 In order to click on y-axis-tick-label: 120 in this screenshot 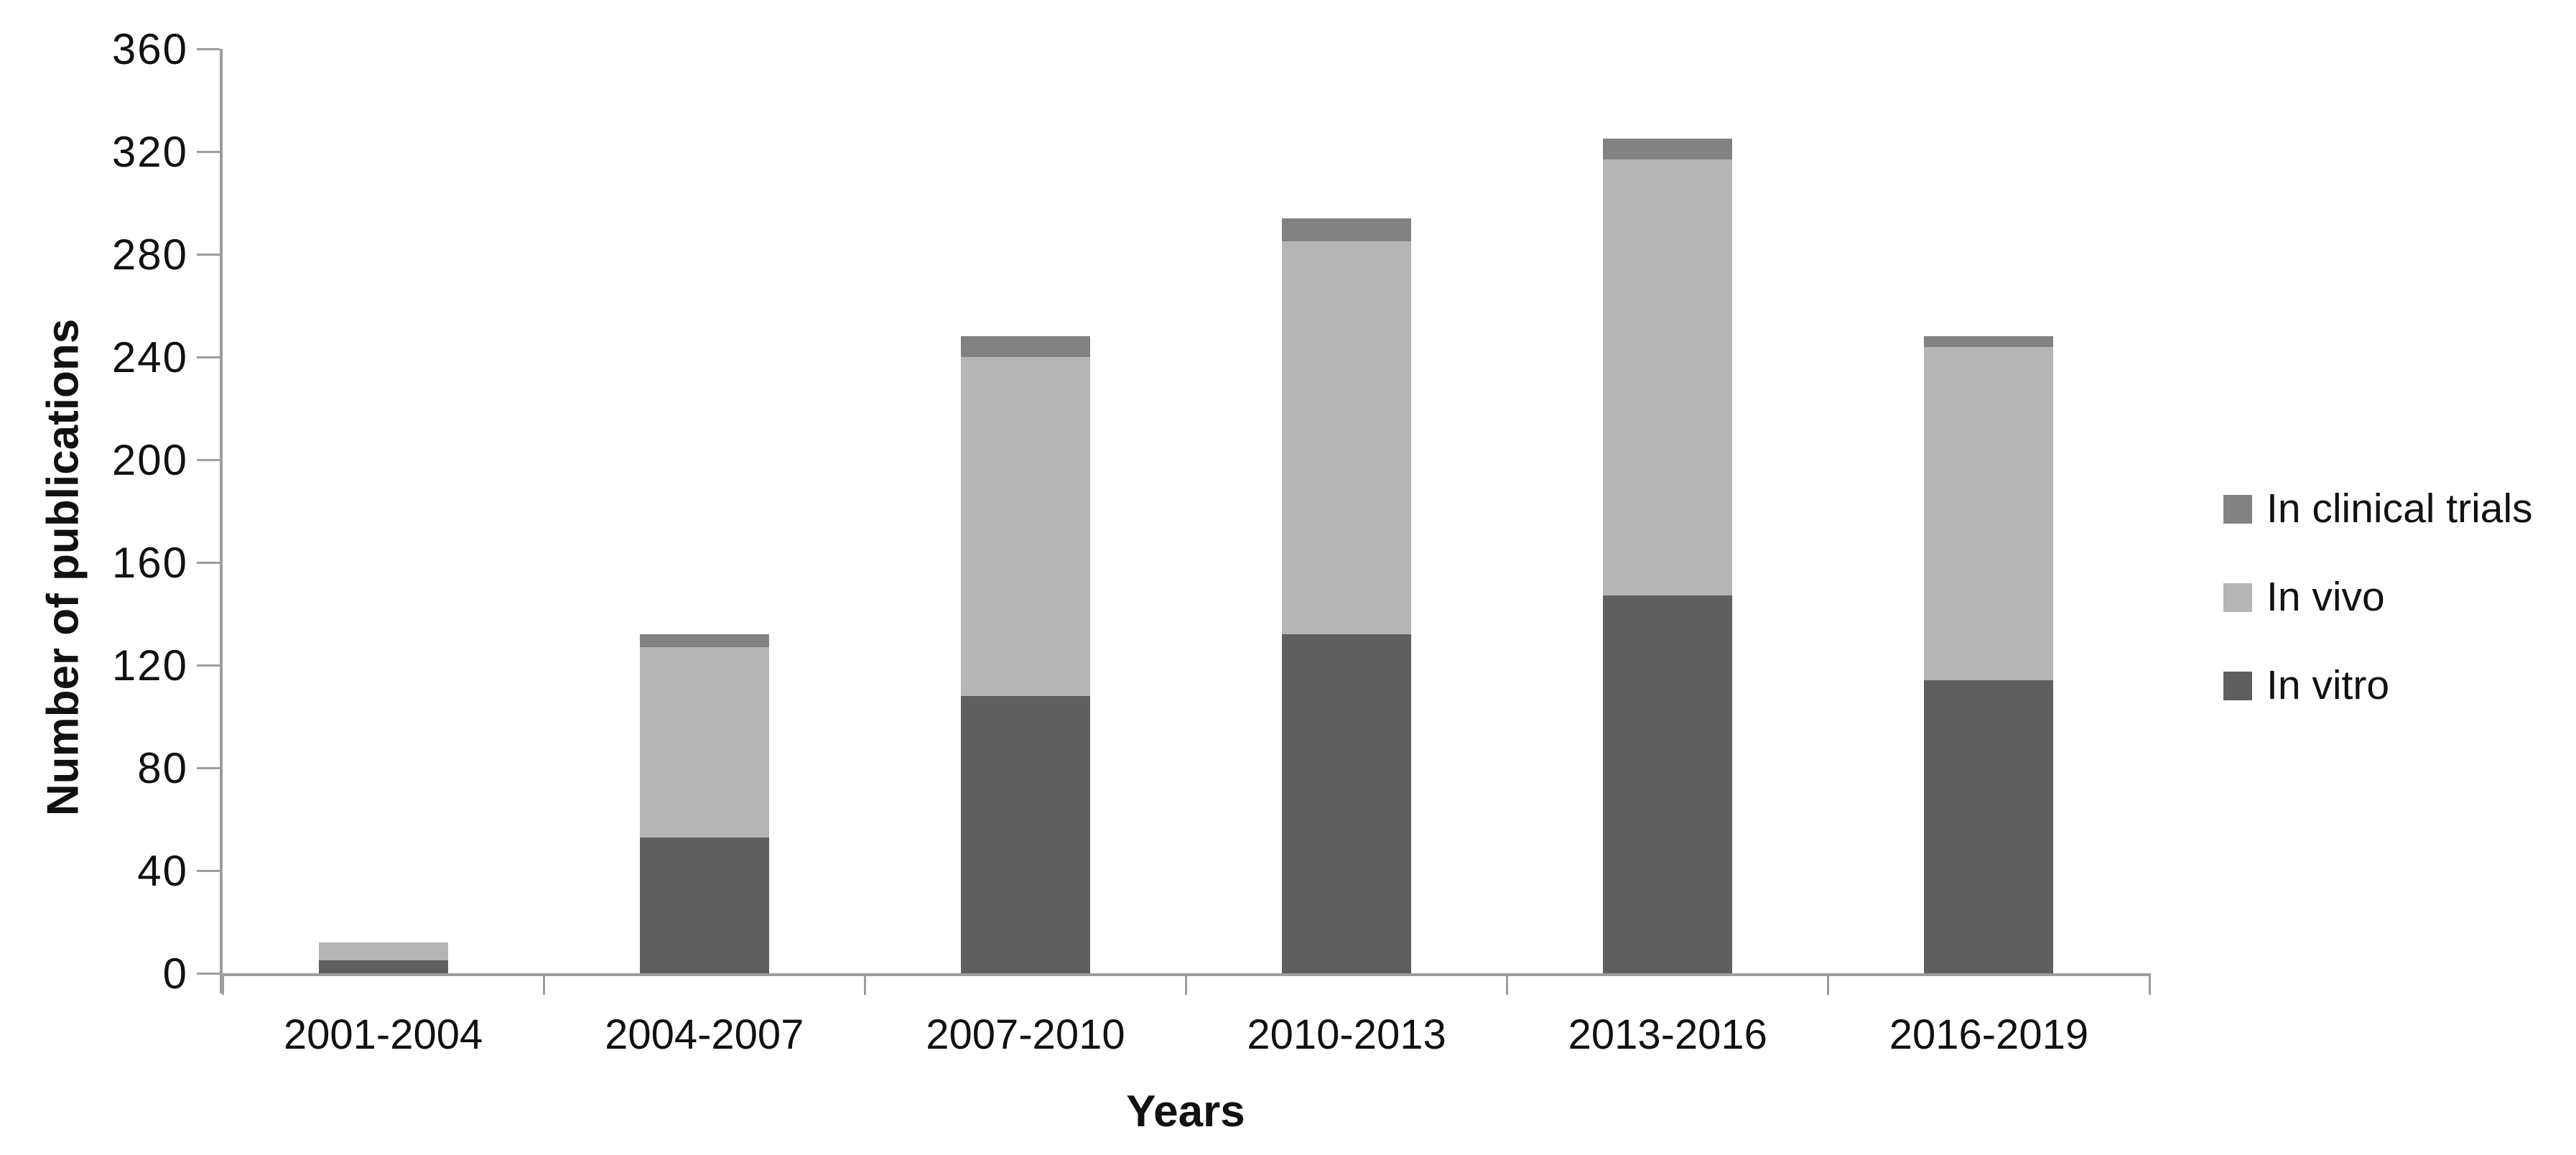, I will do `click(149, 665)`.